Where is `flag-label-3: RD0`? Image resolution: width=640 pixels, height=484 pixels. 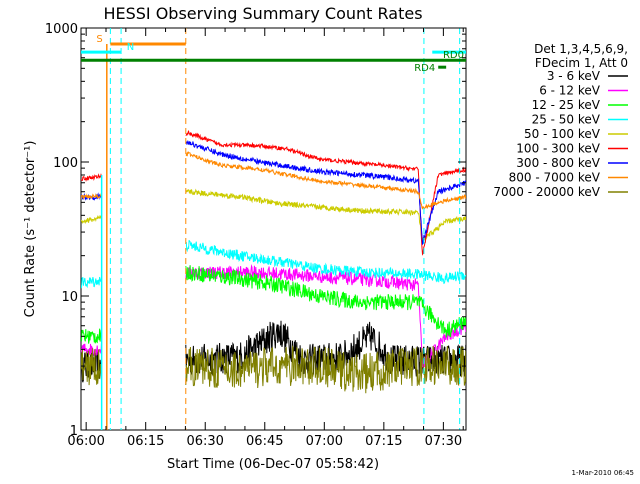 flag-label-3: RD0 is located at coordinates (453, 55).